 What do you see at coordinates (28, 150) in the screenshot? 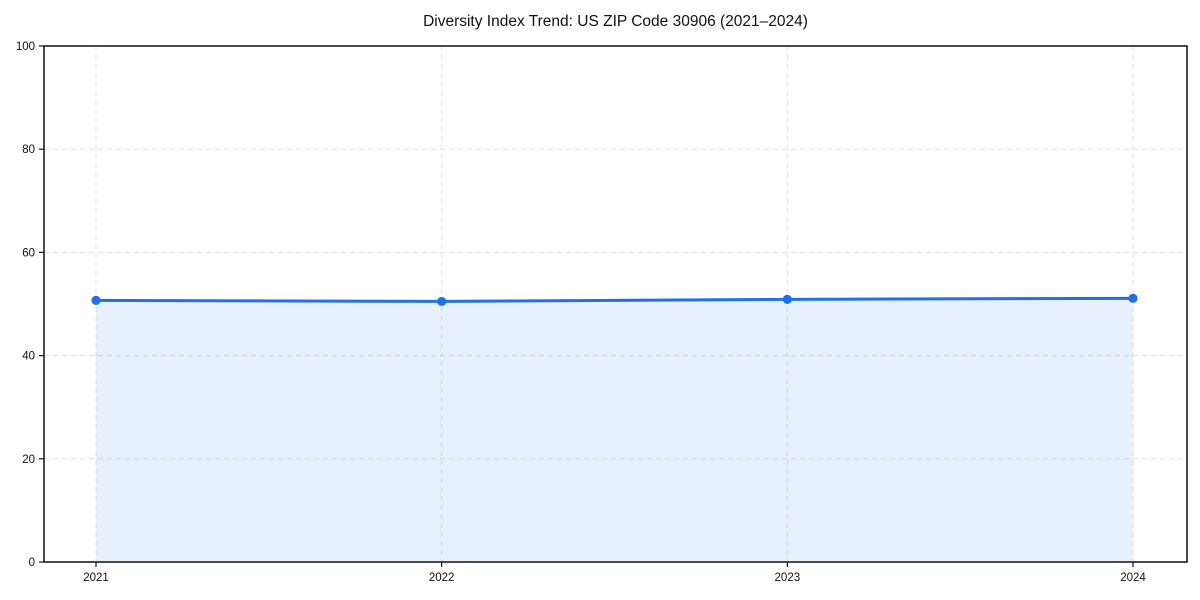
I see `y-tick-label: 80` at bounding box center [28, 150].